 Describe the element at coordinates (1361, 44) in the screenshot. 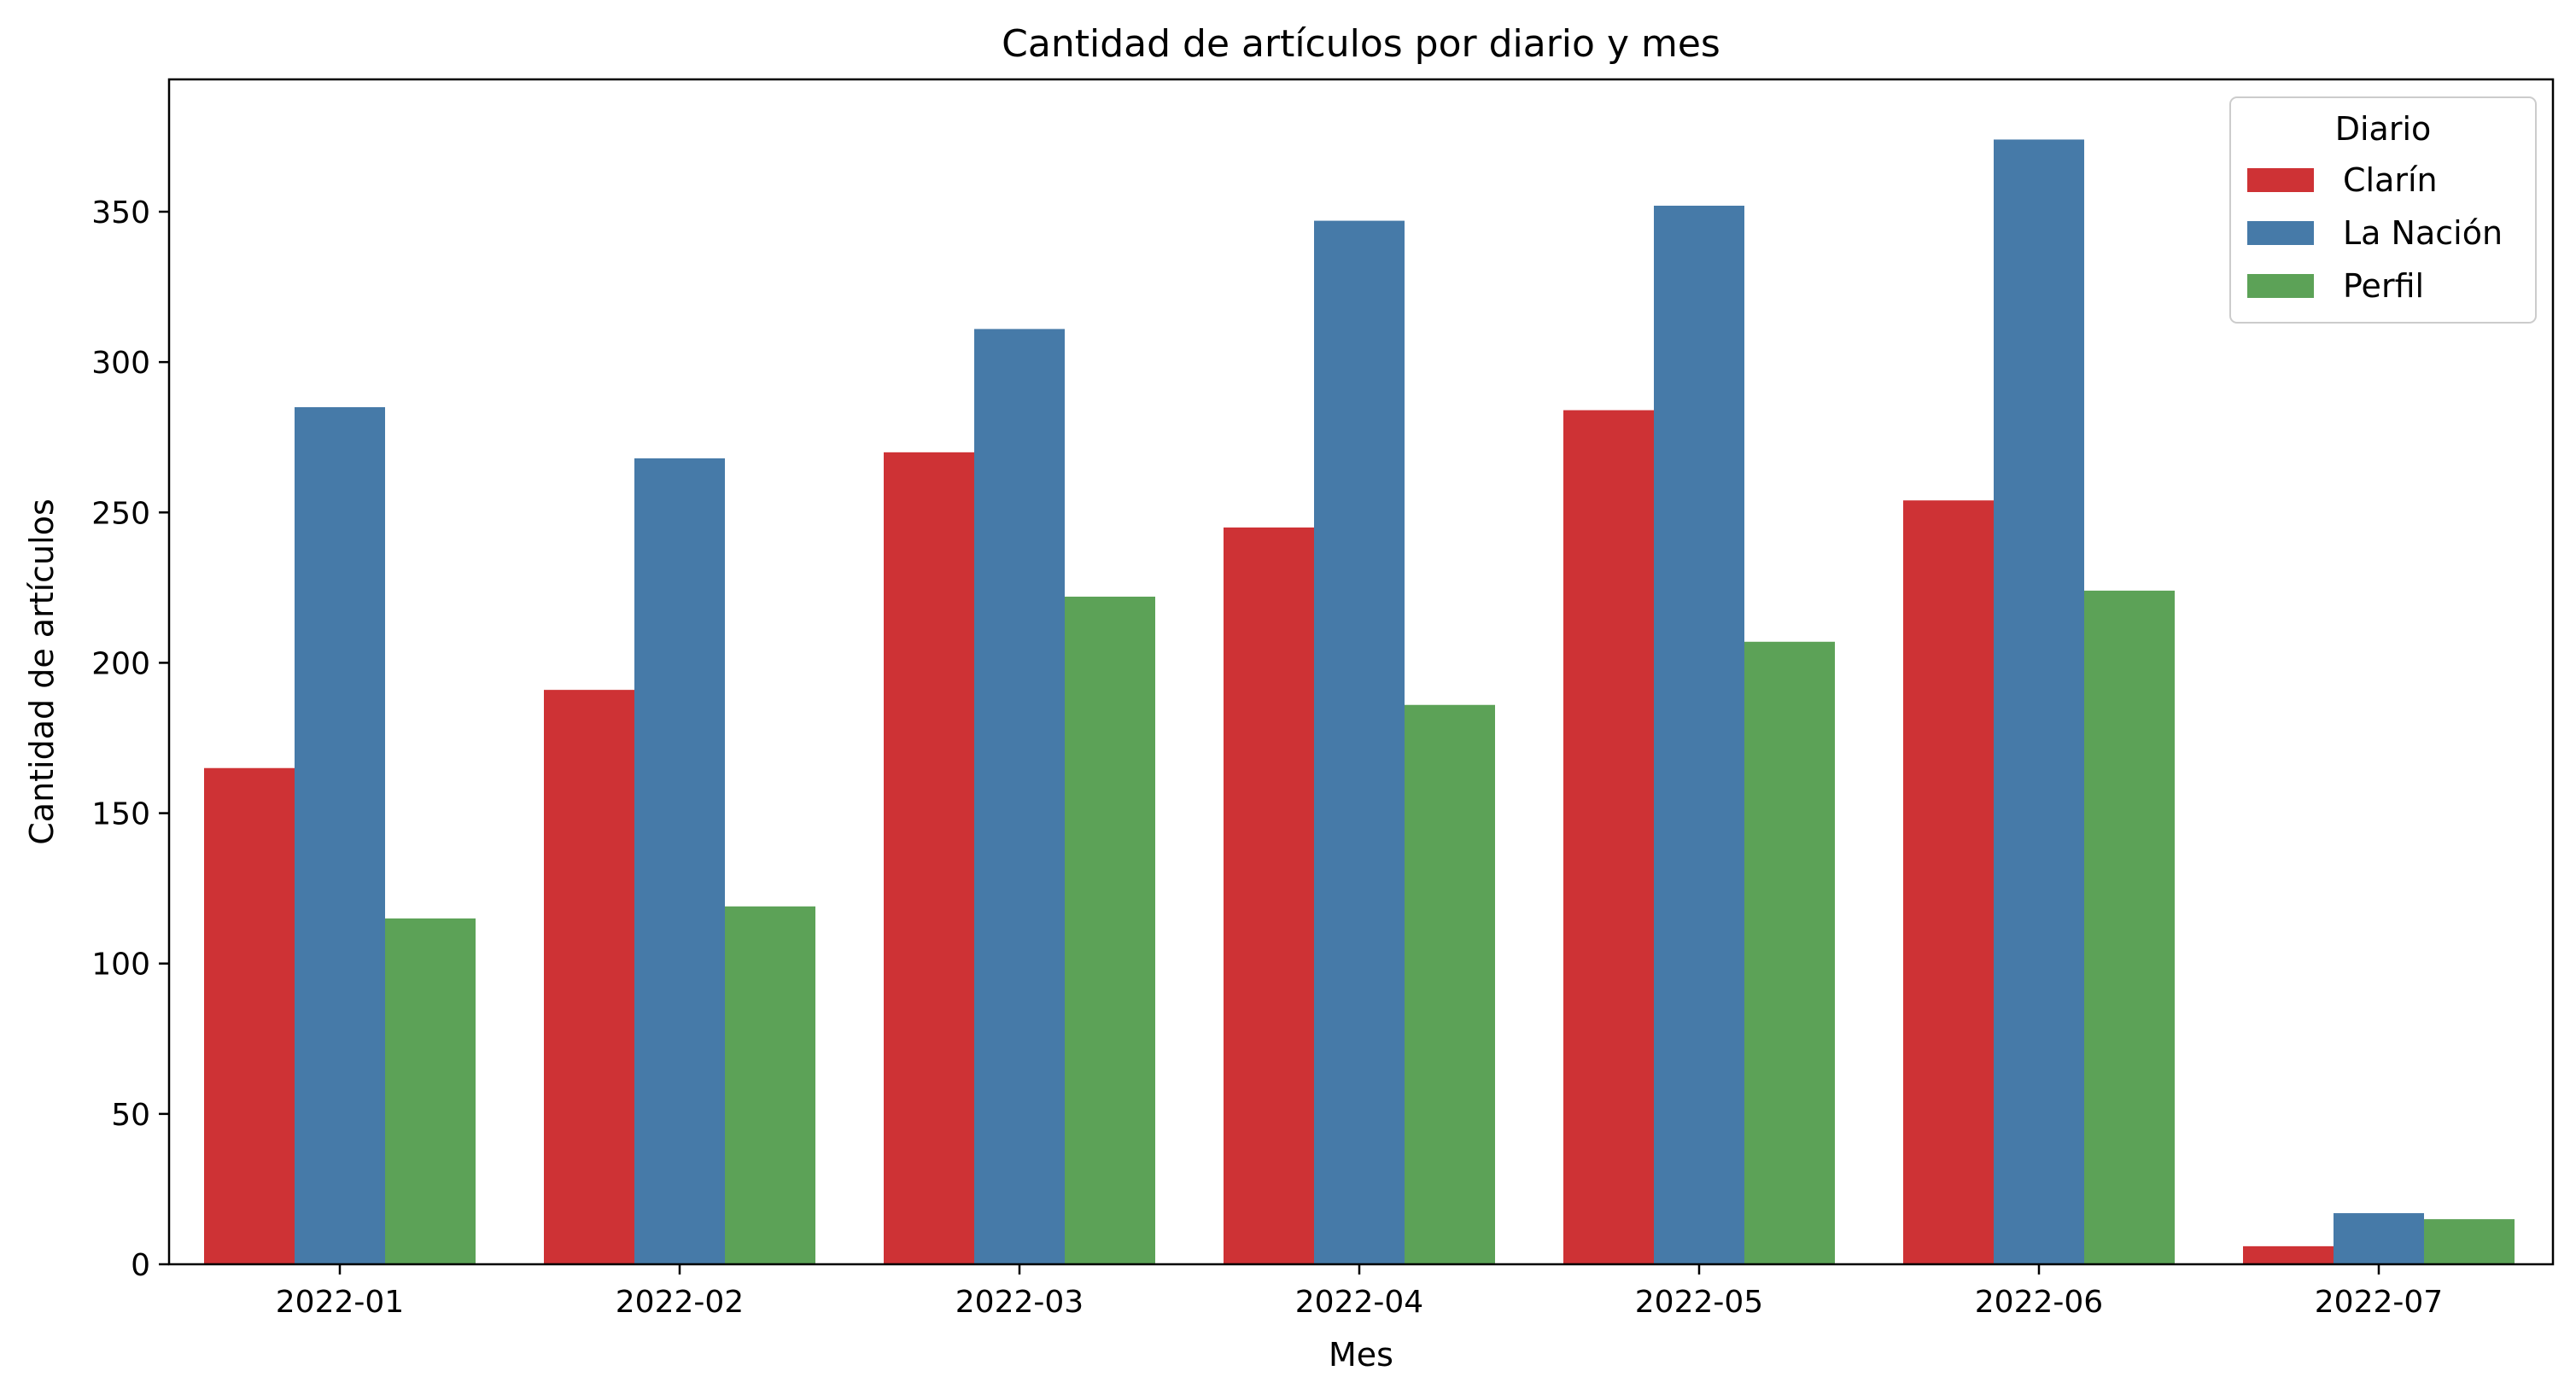

I see `chart-title: Cantidad de artículos por diario y mes` at that location.